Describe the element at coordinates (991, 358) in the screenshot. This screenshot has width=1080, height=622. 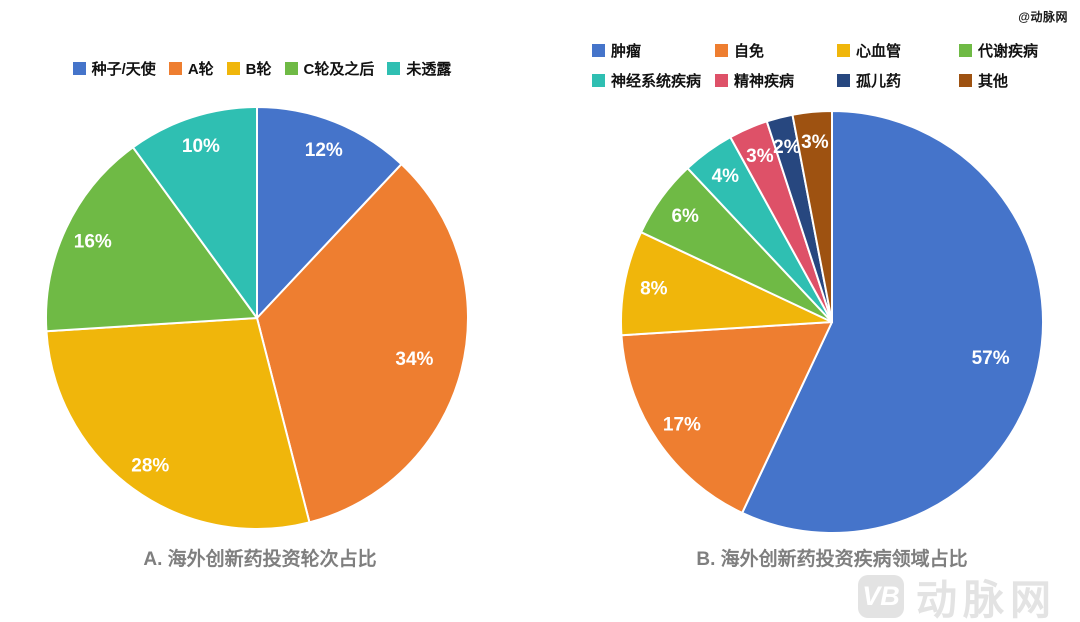
I see `pie-slice-label: 57%` at that location.